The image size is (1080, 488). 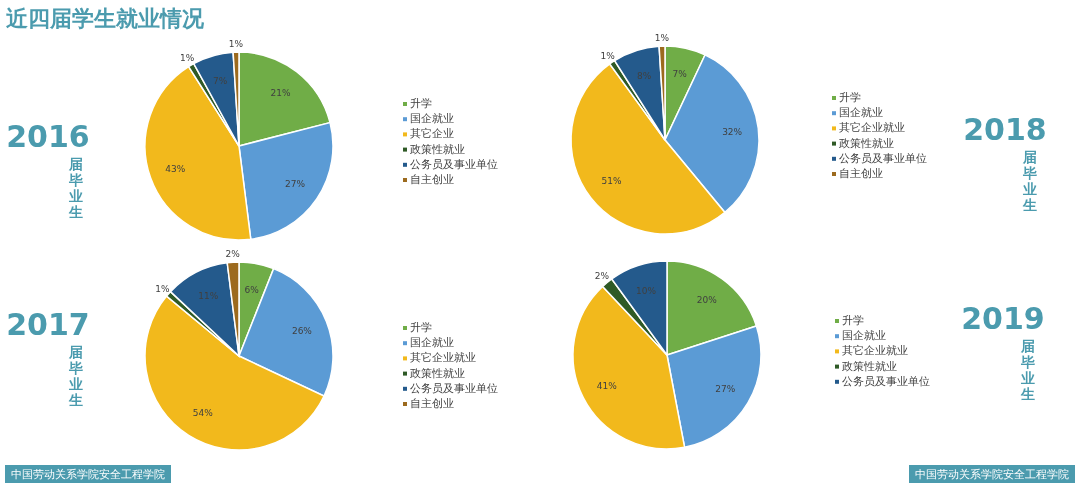 What do you see at coordinates (280, 92) in the screenshot?
I see `data-label: 21%` at bounding box center [280, 92].